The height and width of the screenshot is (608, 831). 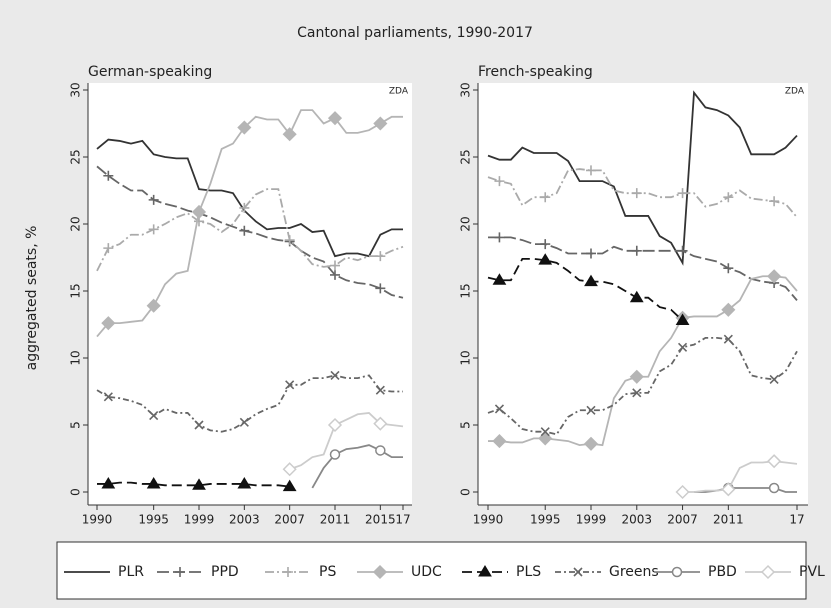 What do you see at coordinates (812, 572) in the screenshot?
I see `legend-label: PVL` at bounding box center [812, 572].